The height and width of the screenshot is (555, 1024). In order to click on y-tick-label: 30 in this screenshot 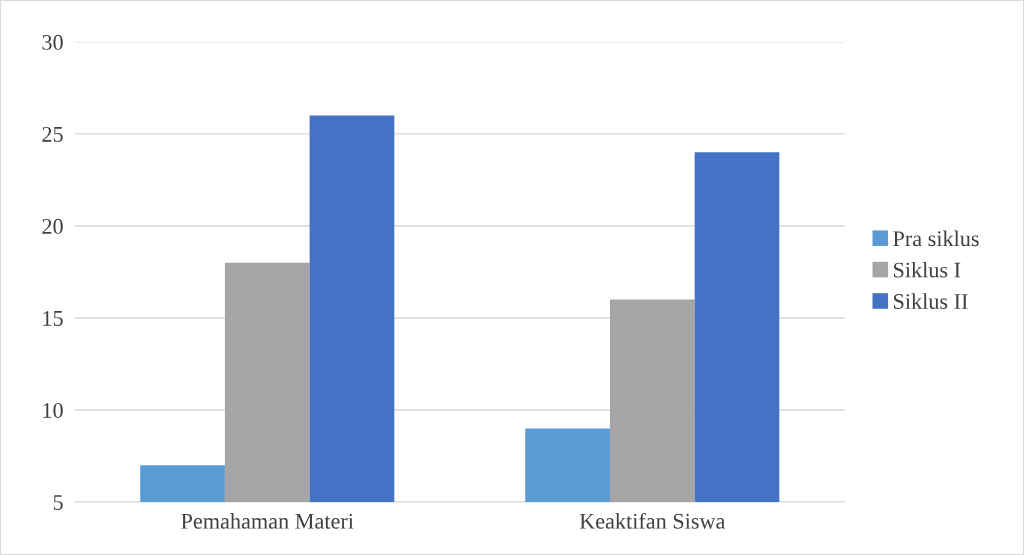, I will do `click(52, 42)`.